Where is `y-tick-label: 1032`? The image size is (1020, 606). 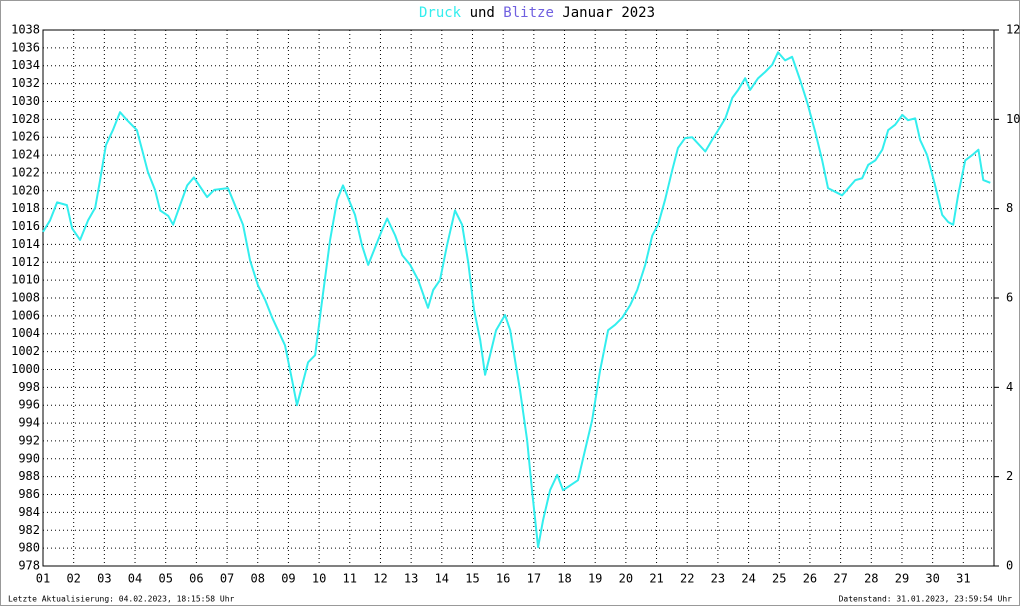 y-tick-label: 1032 is located at coordinates (25, 83).